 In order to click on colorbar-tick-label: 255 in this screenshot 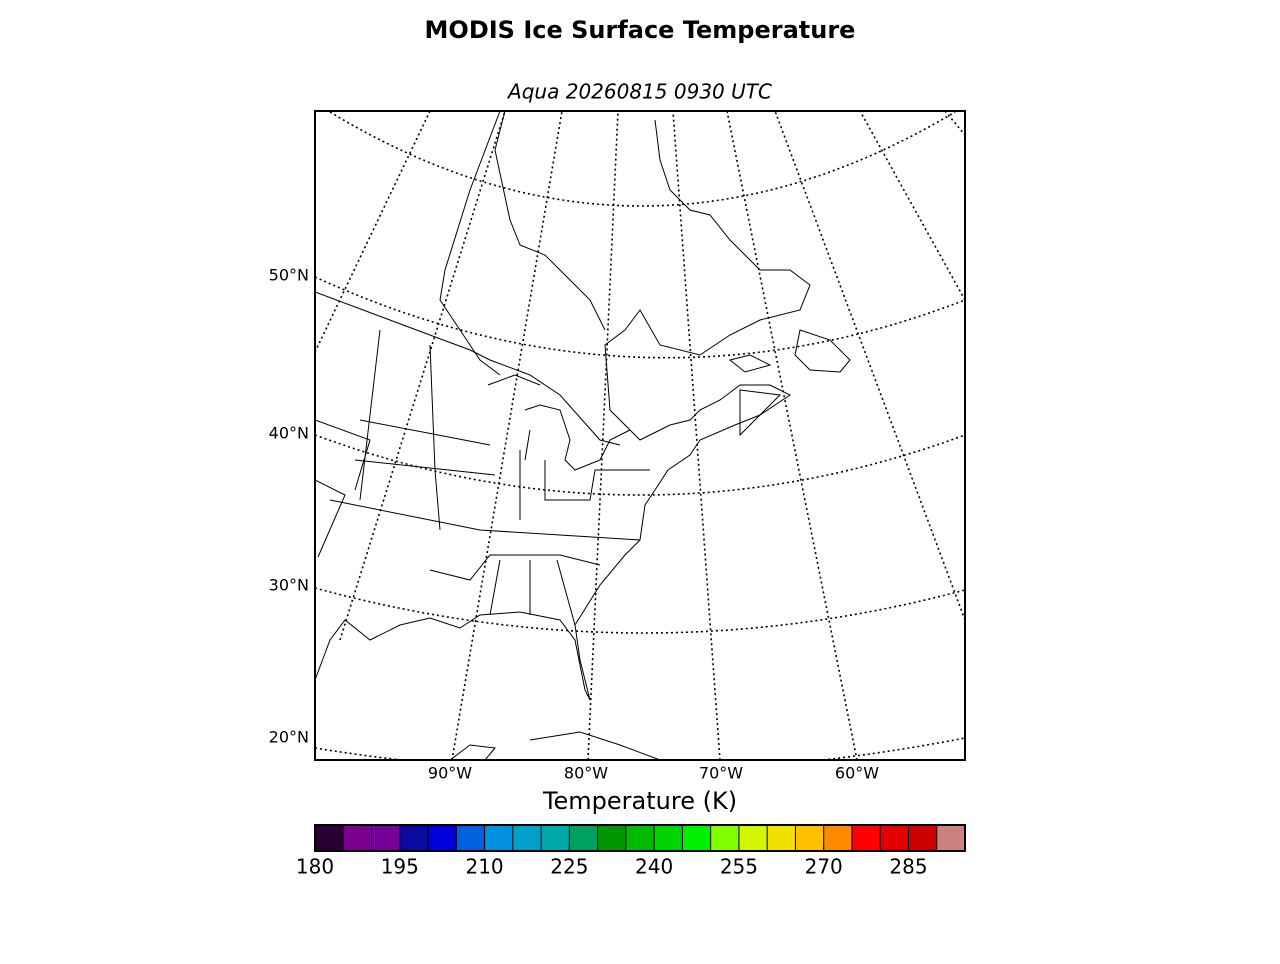, I will do `click(739, 867)`.